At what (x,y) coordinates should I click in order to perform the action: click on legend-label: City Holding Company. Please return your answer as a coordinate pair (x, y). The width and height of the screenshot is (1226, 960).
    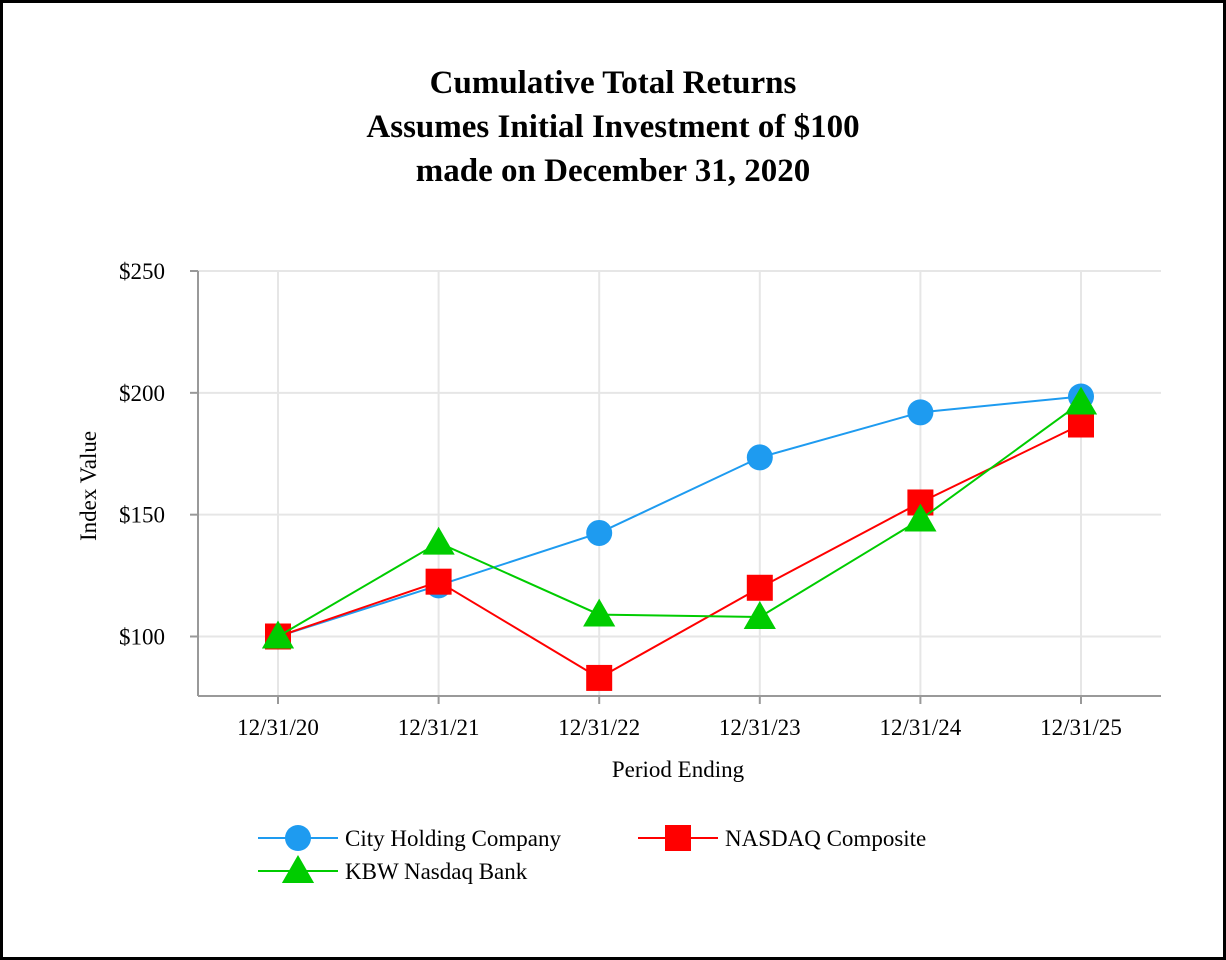
    Looking at the image, I should click on (453, 838).